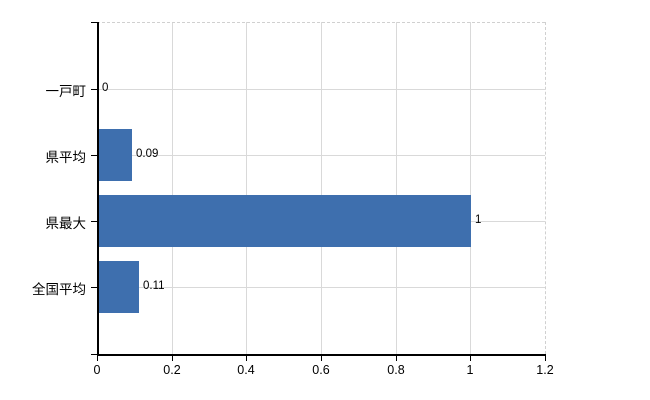  What do you see at coordinates (147, 154) in the screenshot?
I see `bar-value-label: 0.09` at bounding box center [147, 154].